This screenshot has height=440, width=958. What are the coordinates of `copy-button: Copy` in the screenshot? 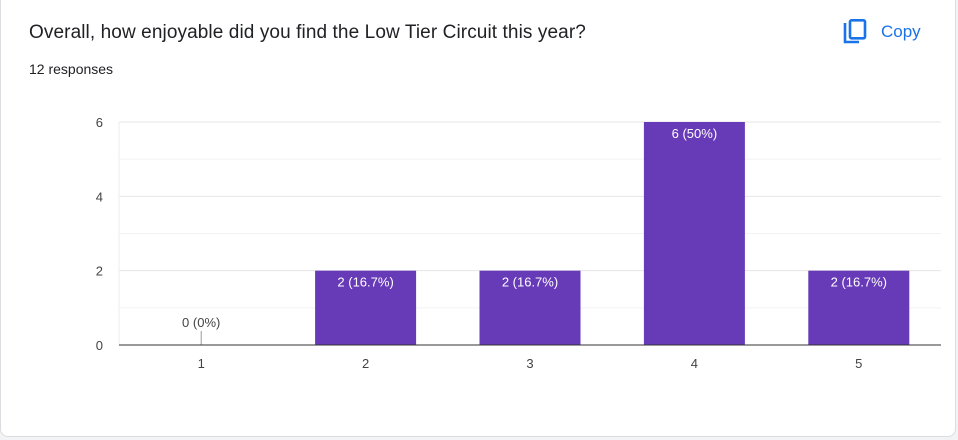 It's located at (882, 32).